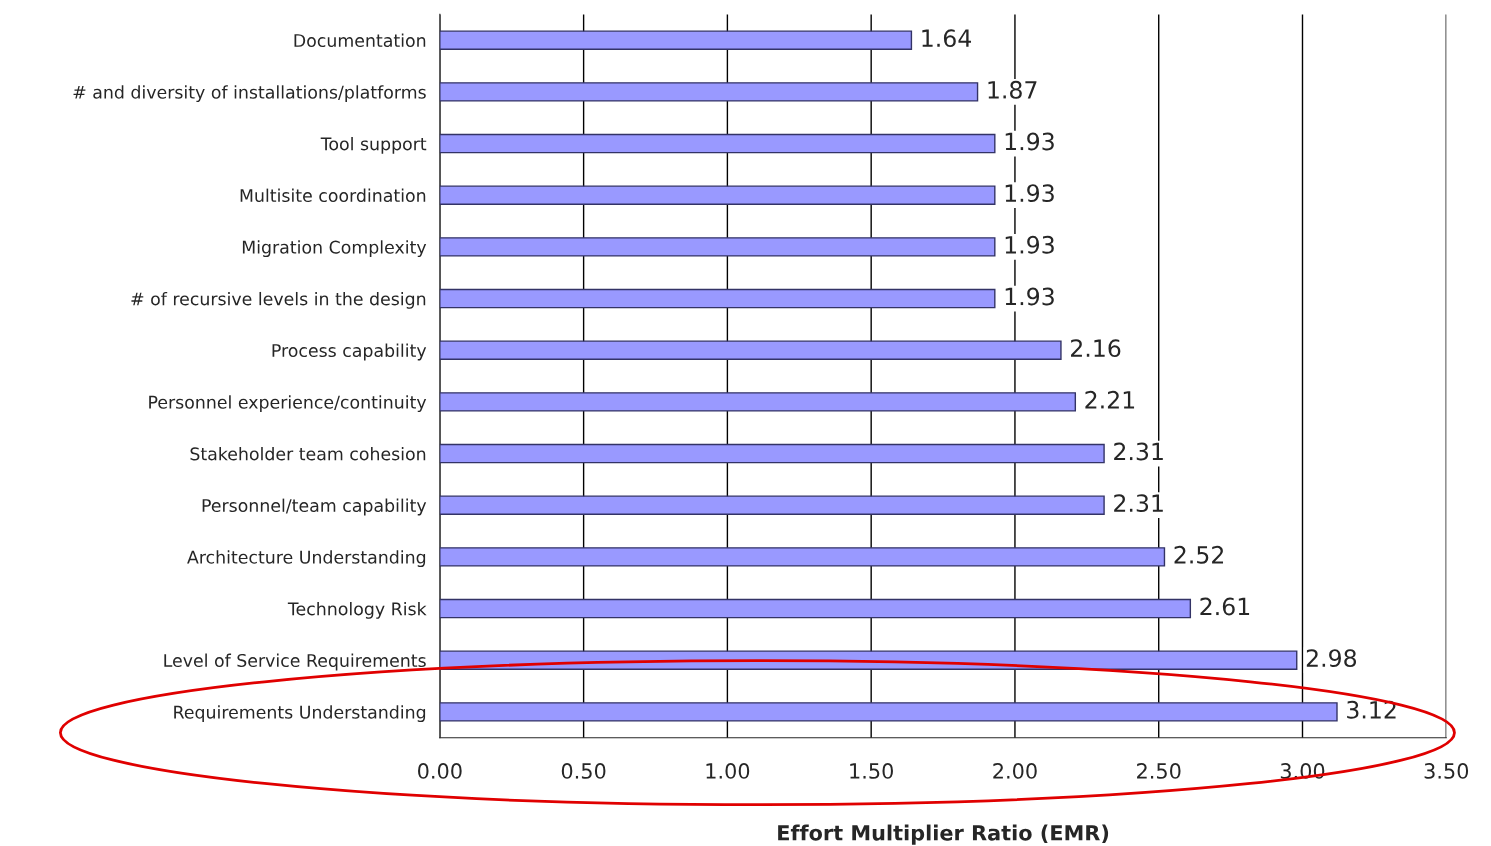  What do you see at coordinates (1012, 89) in the screenshot?
I see `data-label: 1.87` at bounding box center [1012, 89].